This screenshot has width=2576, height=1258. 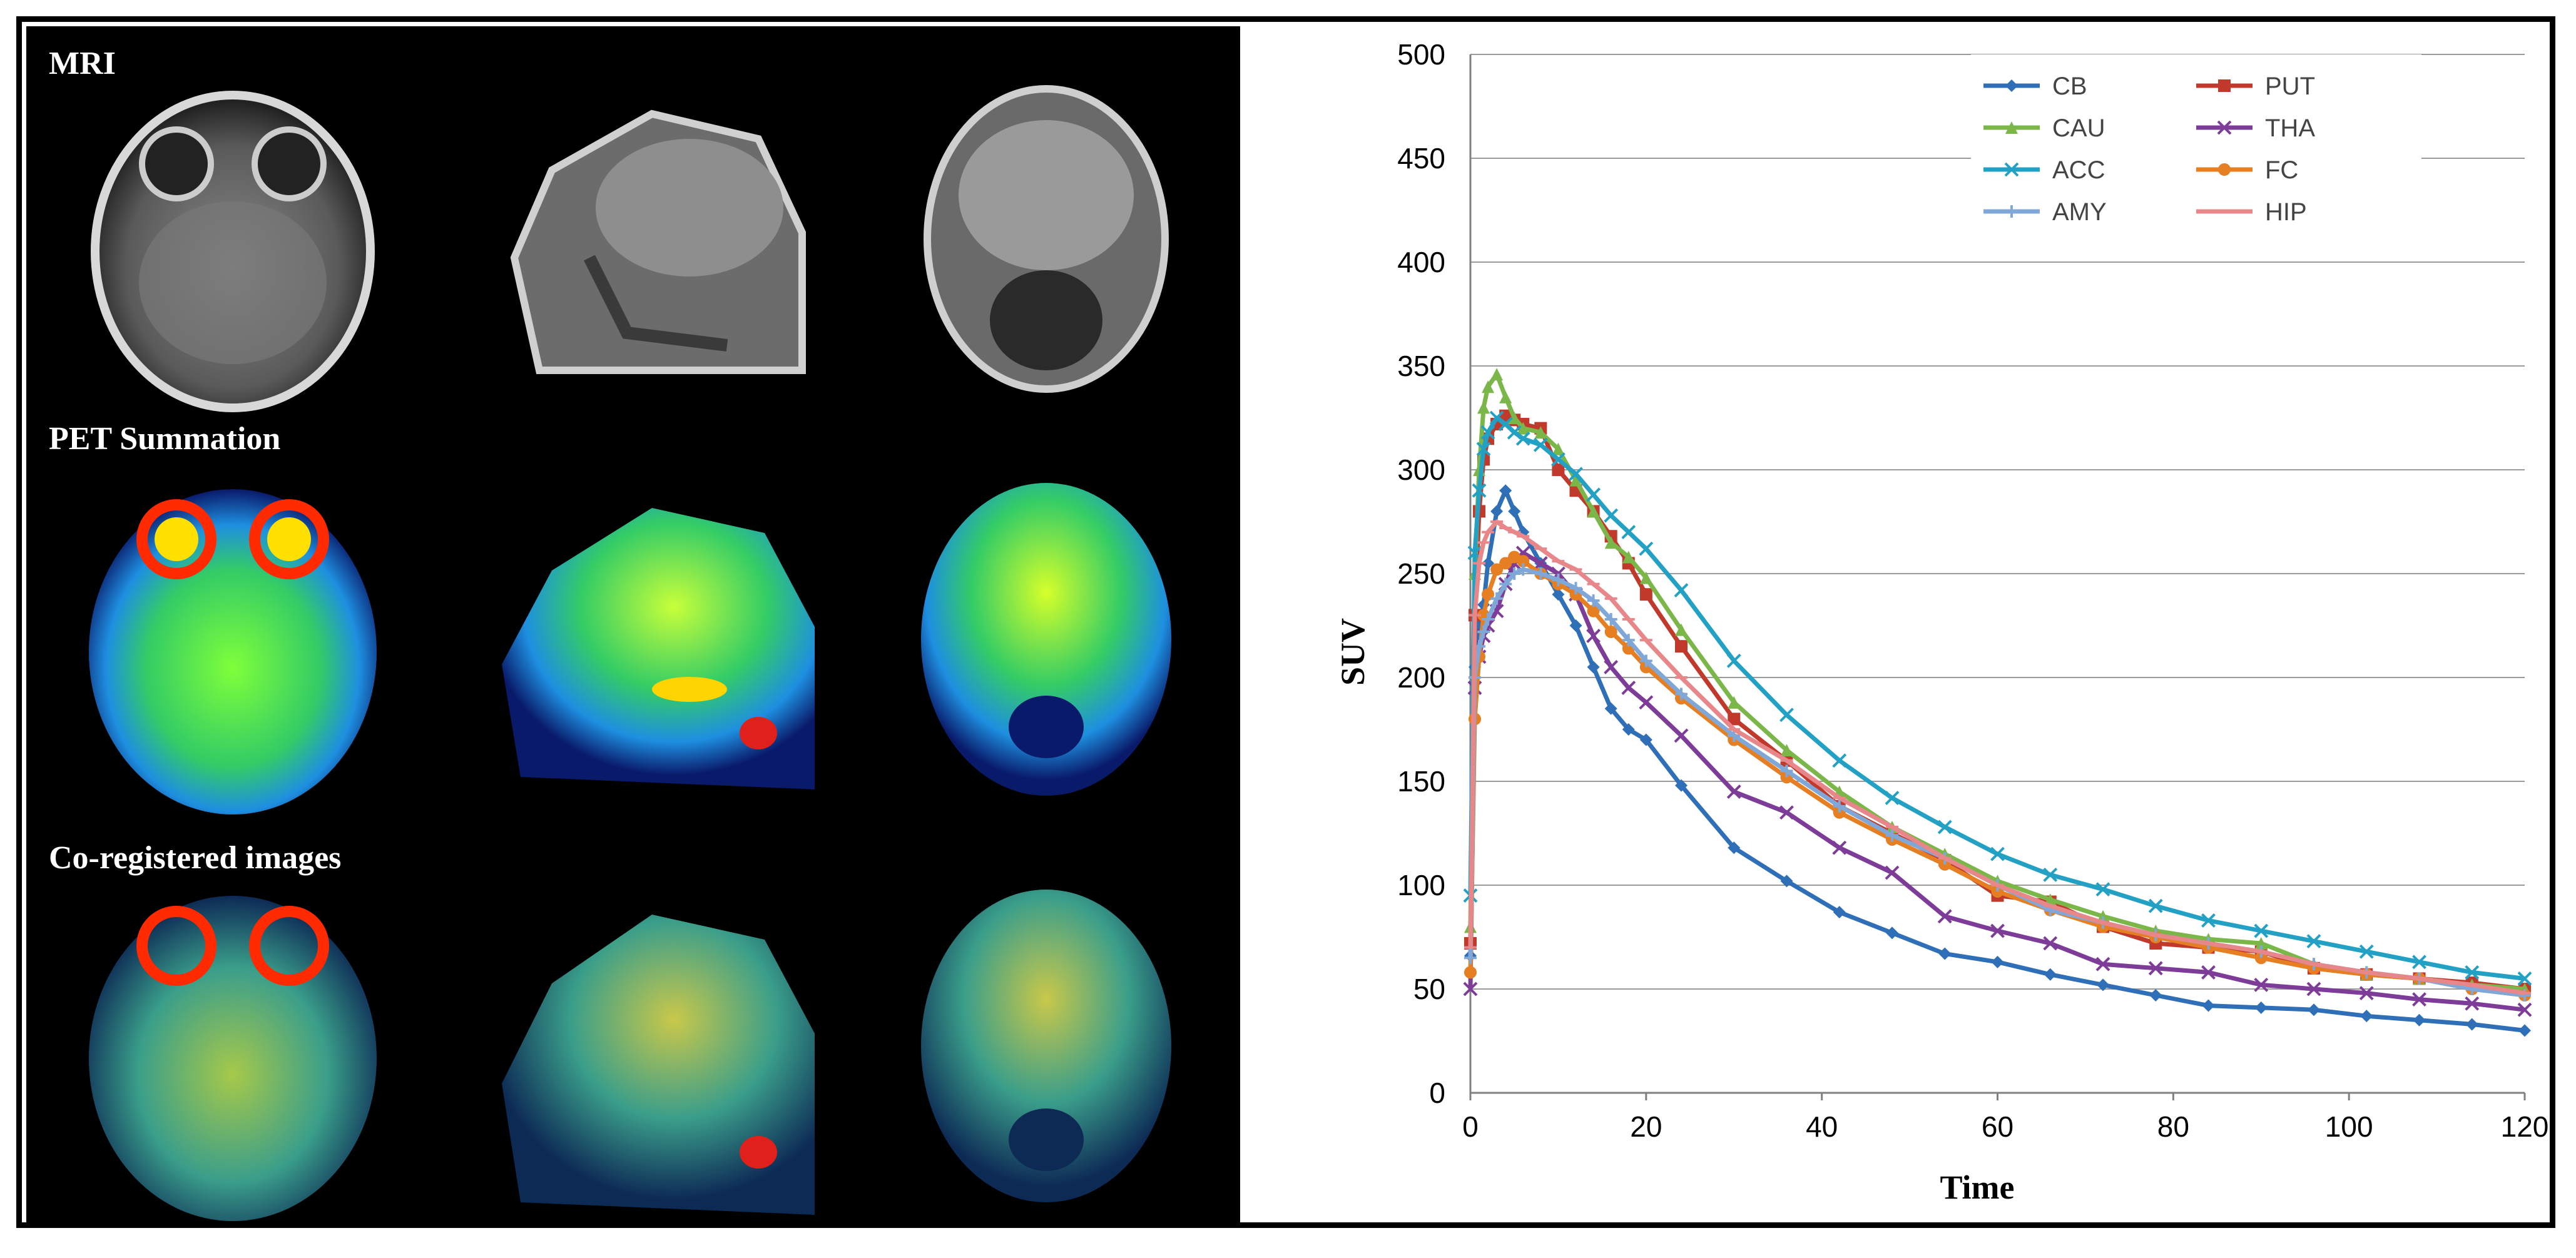 I want to click on legend-entry-tha: THA, so click(x=2255, y=128).